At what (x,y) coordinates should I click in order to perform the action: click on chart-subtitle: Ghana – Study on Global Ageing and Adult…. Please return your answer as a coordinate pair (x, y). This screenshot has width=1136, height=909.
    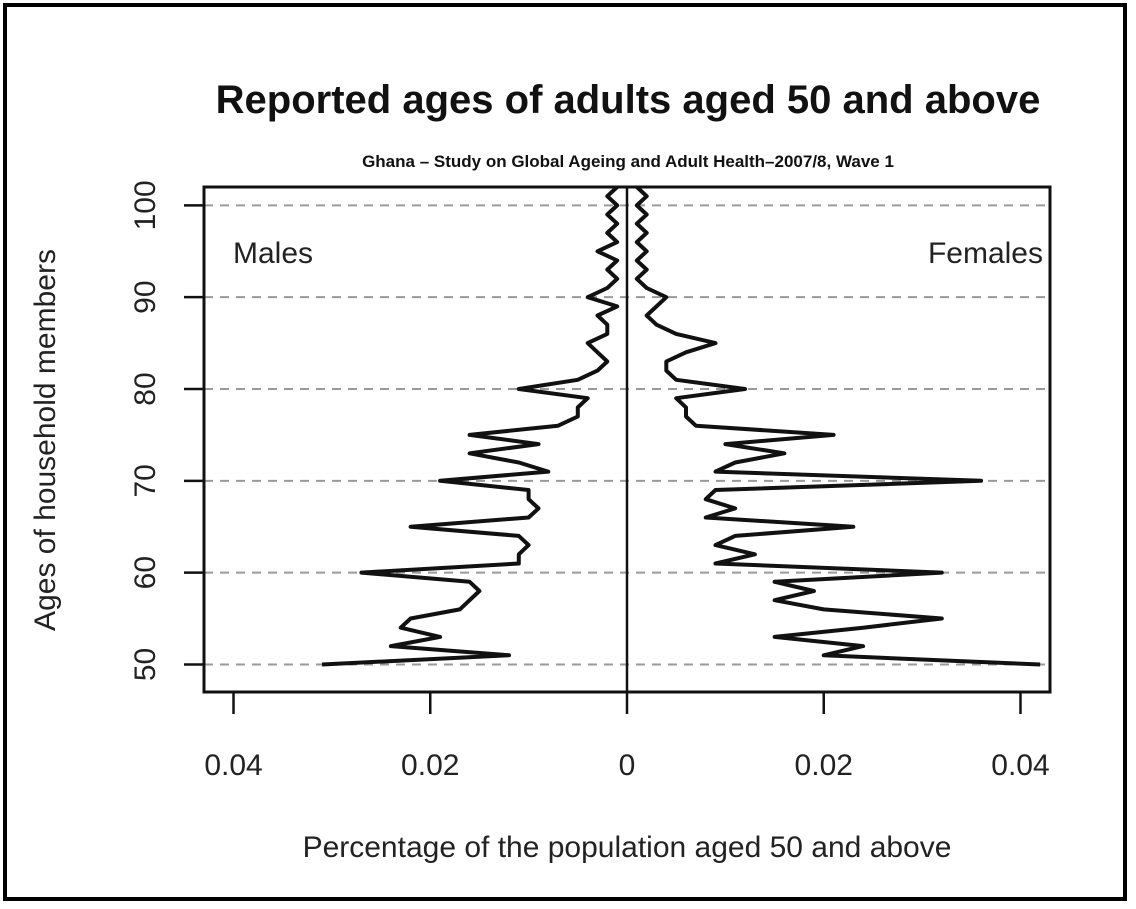
    Looking at the image, I should click on (628, 161).